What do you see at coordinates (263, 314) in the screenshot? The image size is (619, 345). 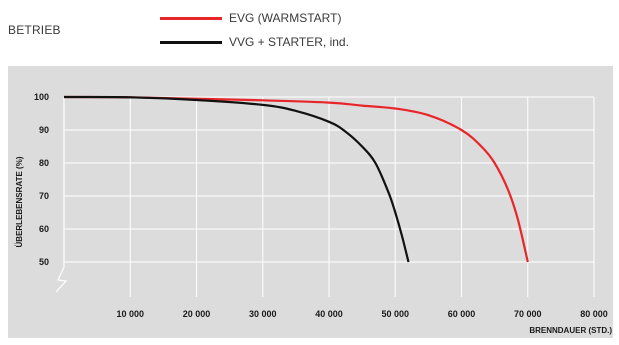 I see `x-tick-label: 30 000` at bounding box center [263, 314].